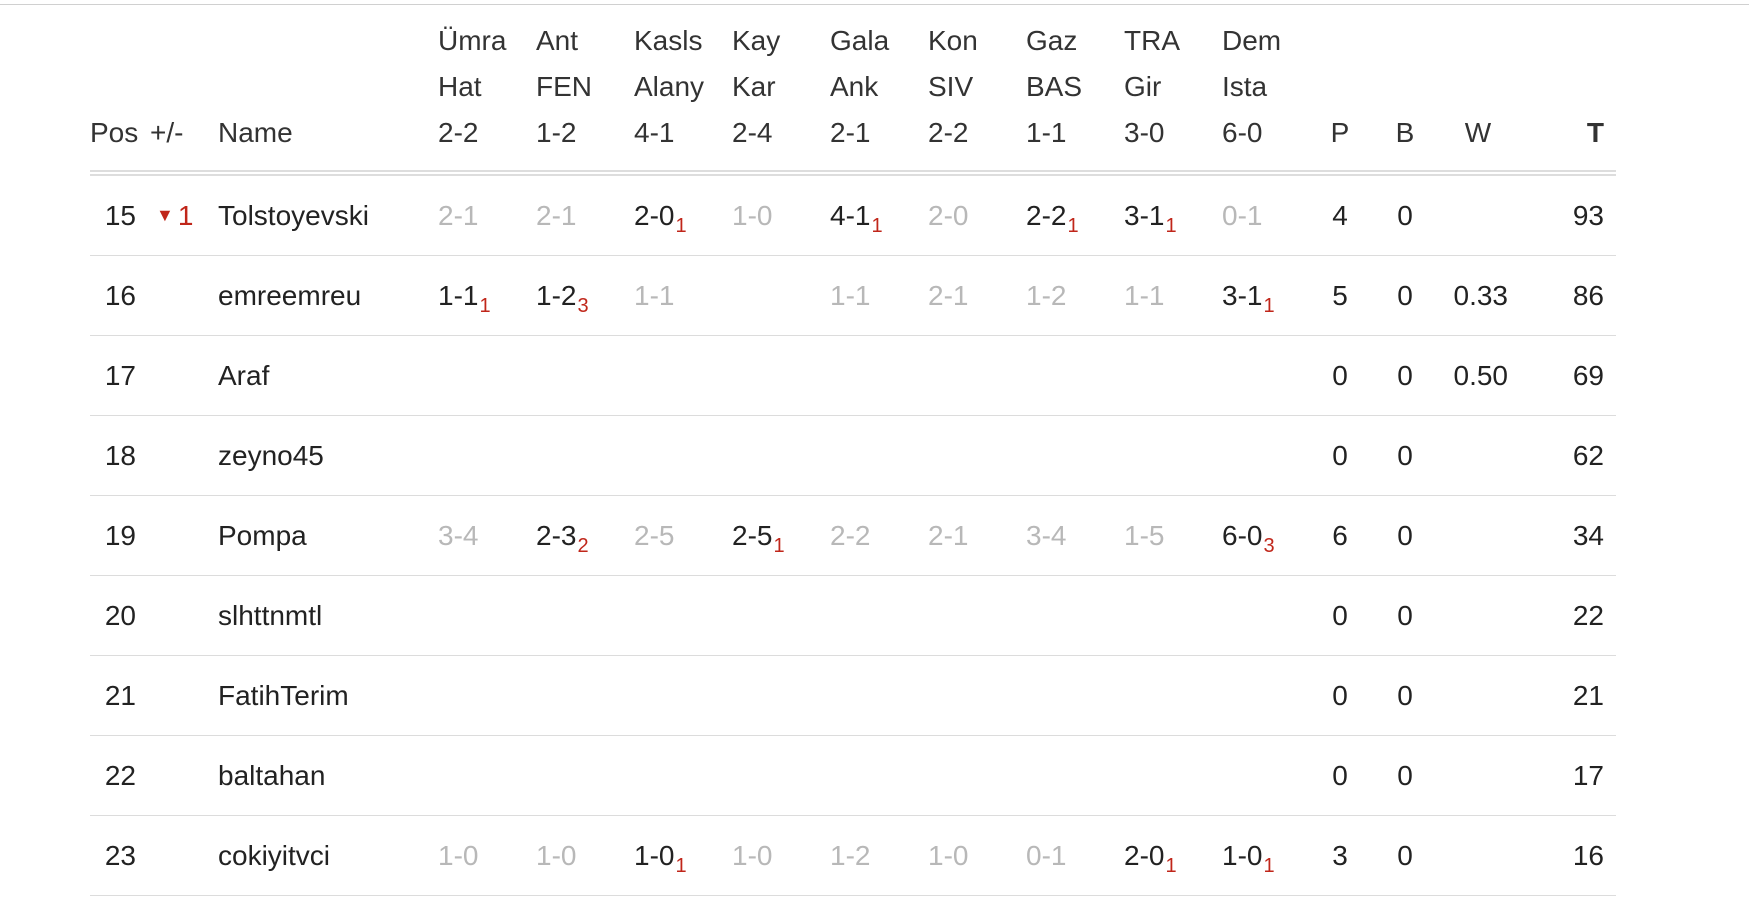  Describe the element at coordinates (771, 95) in the screenshot. I see `col-header-match: Kay Kar 2-4` at that location.